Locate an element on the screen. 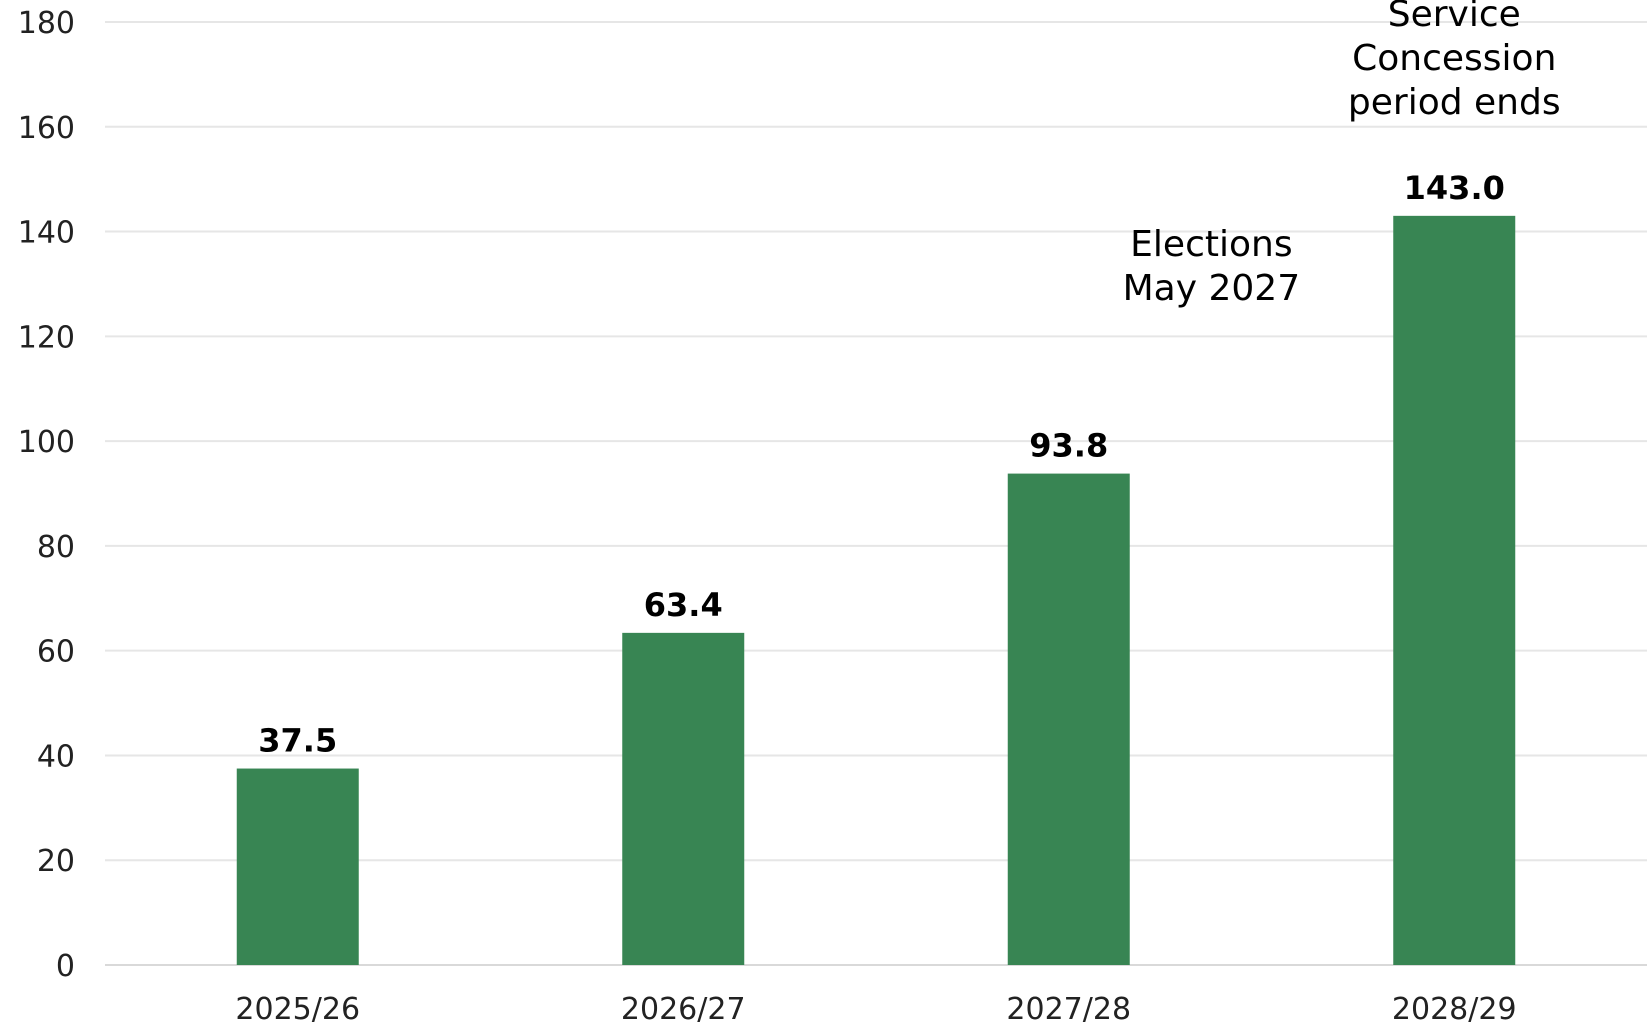  data-label: 93.8 is located at coordinates (1068, 446).